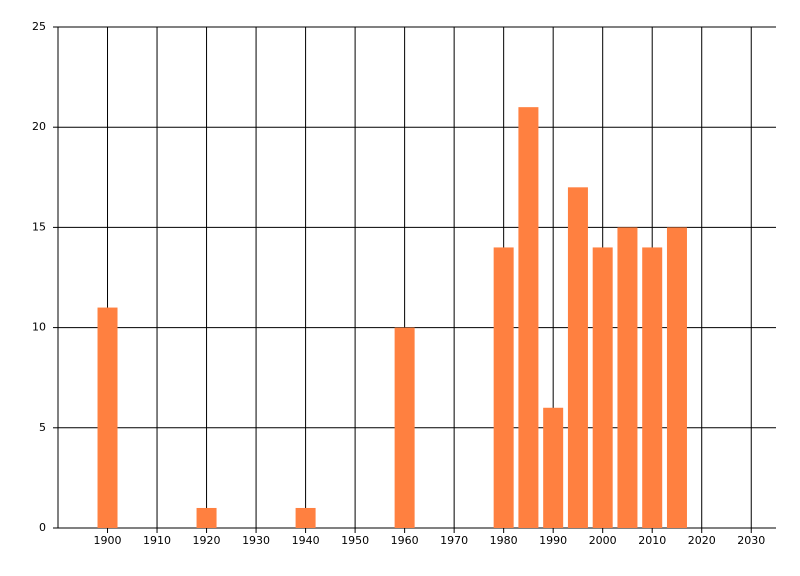  What do you see at coordinates (39, 126) in the screenshot?
I see `y-tick-label: 20` at bounding box center [39, 126].